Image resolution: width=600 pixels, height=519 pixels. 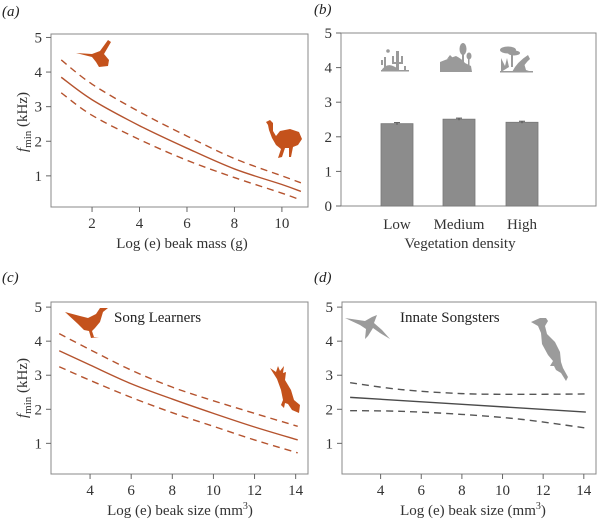 I want to click on y-axis-title-a: fmin (kHz), so click(x=24, y=122).